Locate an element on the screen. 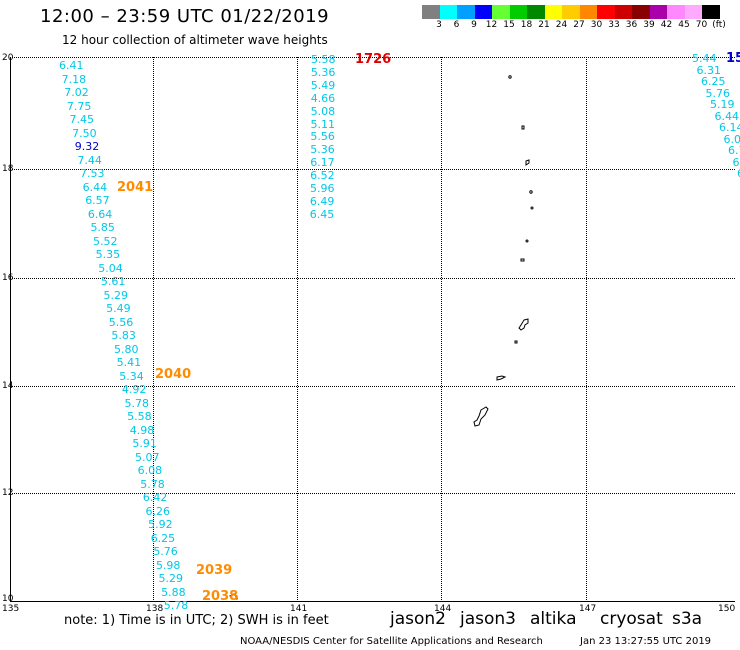 This screenshot has width=740, height=650. wave-height-value: 6.42 is located at coordinates (155, 497).